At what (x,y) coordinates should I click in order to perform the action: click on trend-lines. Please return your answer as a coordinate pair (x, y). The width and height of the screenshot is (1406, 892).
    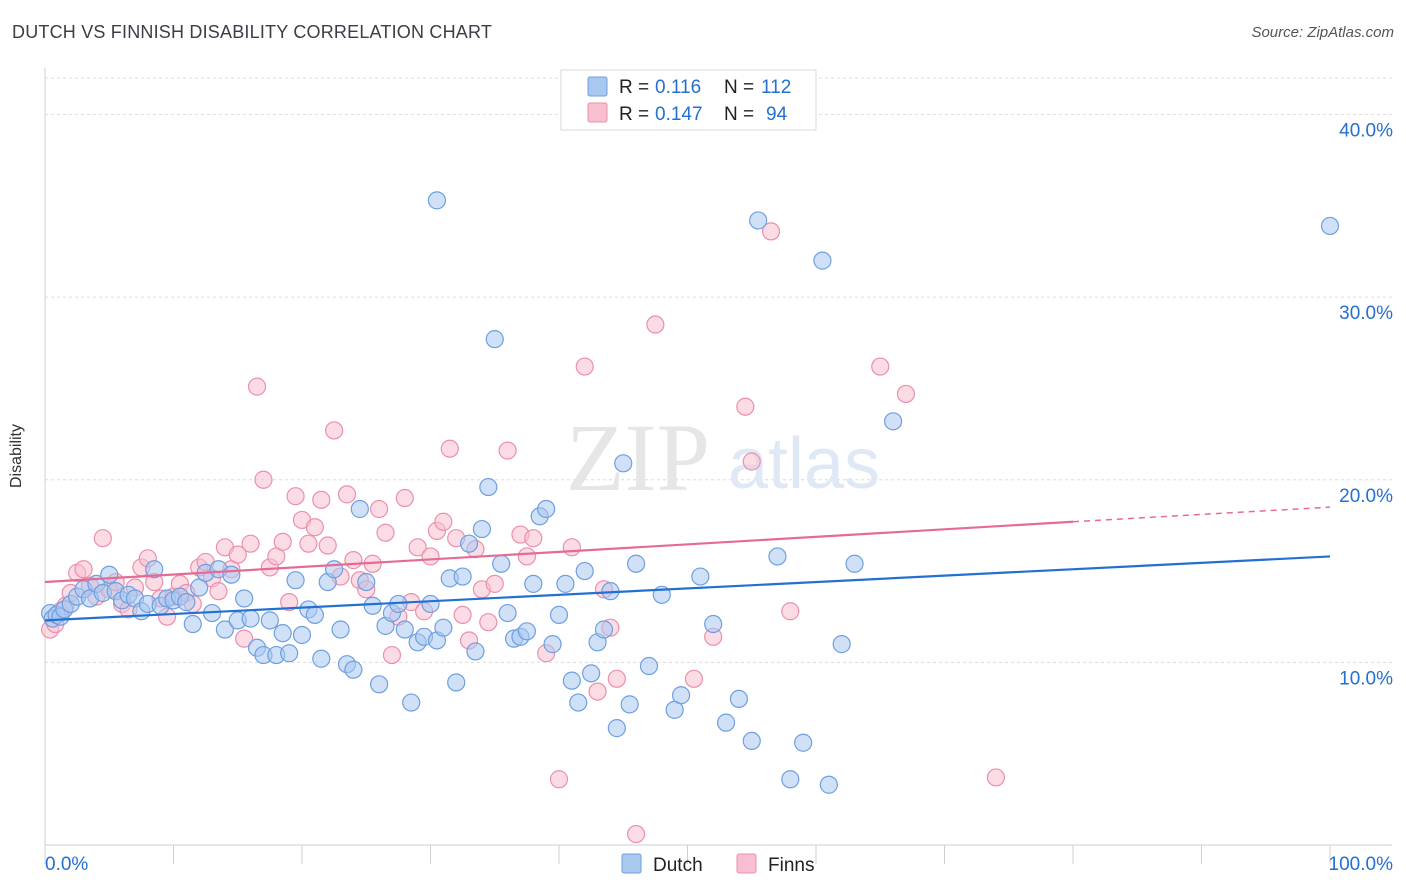
    Looking at the image, I should click on (687, 564).